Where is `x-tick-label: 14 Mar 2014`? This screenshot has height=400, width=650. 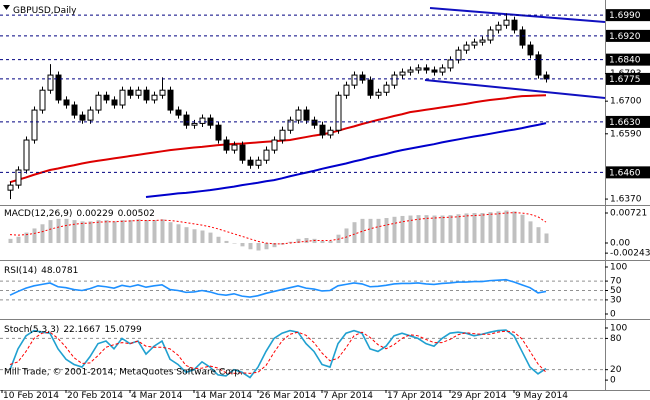 x-tick-label: 14 Mar 2014 is located at coordinates (223, 395).